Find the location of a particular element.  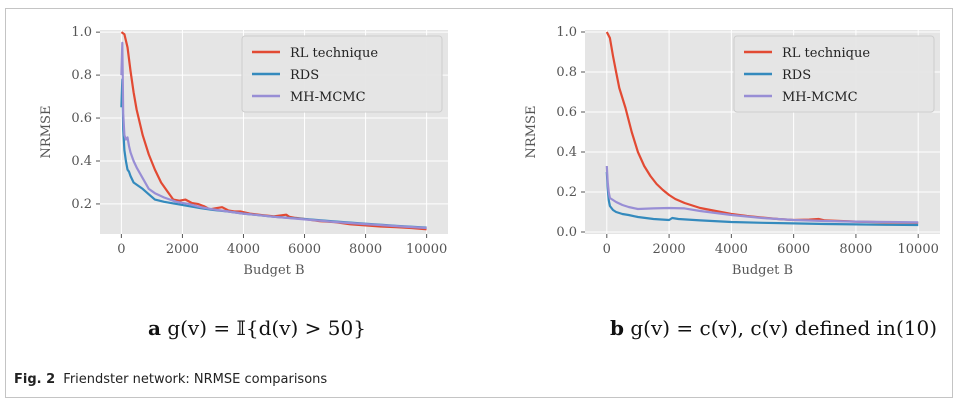

series-line-rds is located at coordinates (762, 199).